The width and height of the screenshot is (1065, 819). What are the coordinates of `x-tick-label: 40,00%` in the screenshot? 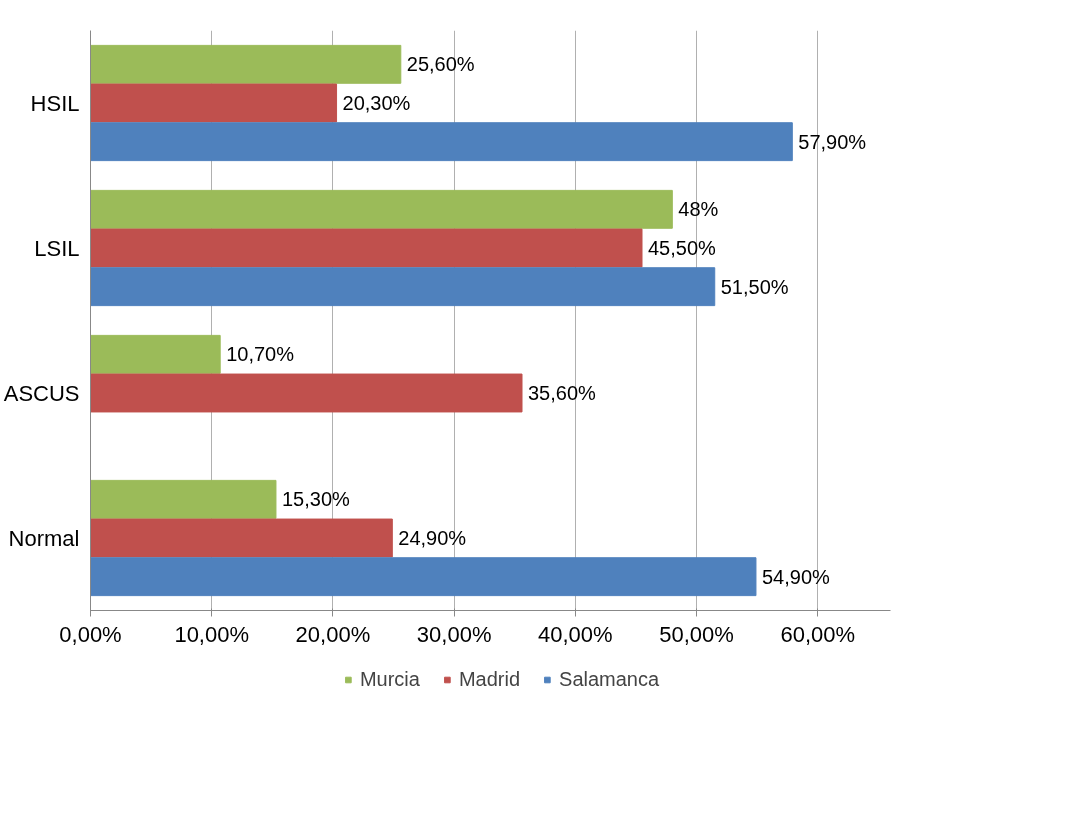 It's located at (575, 634).